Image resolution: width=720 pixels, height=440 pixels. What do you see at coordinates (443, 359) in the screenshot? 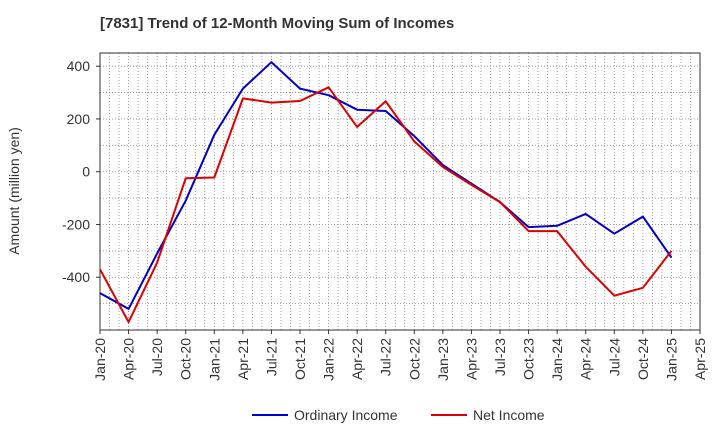
I see `x-tick-label: Jan-23` at bounding box center [443, 359].